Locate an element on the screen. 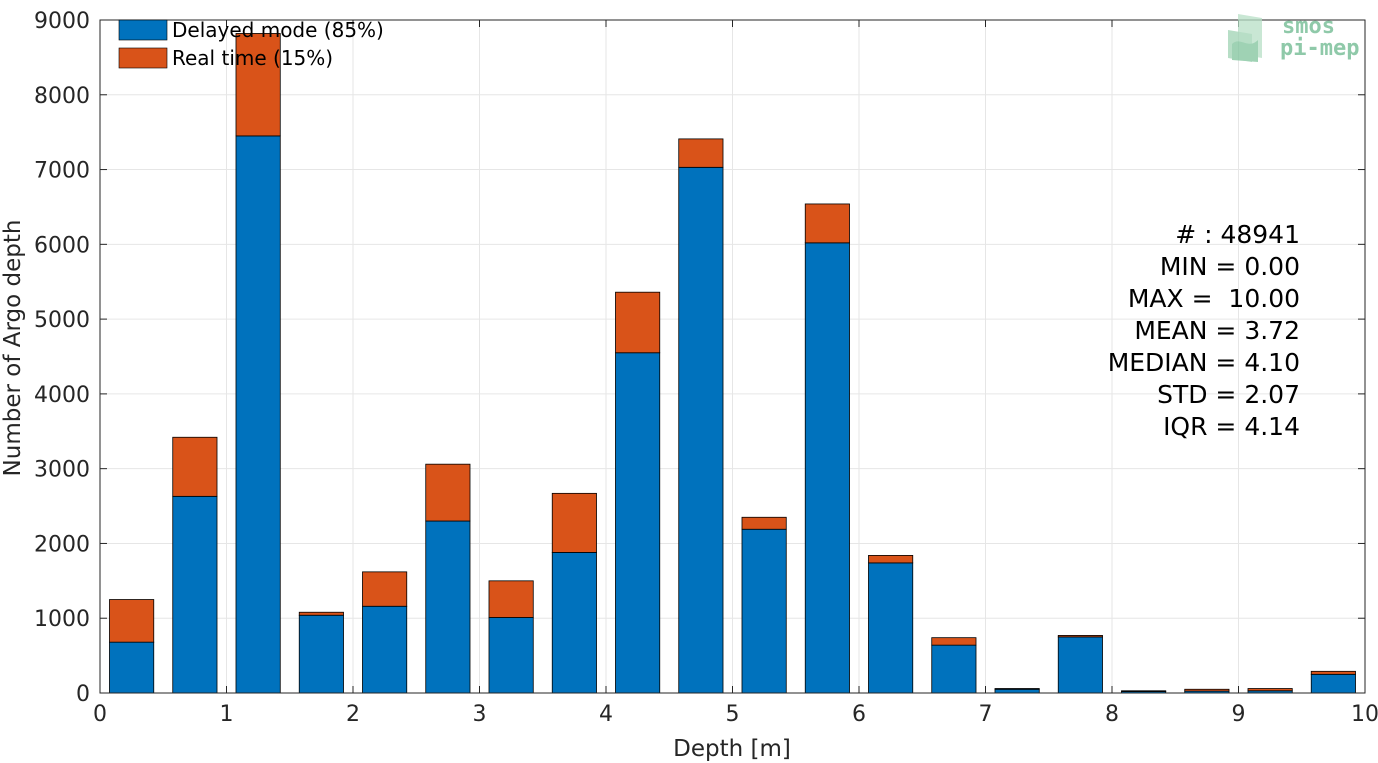  logo-wave-icon is located at coordinates (1245, 38).